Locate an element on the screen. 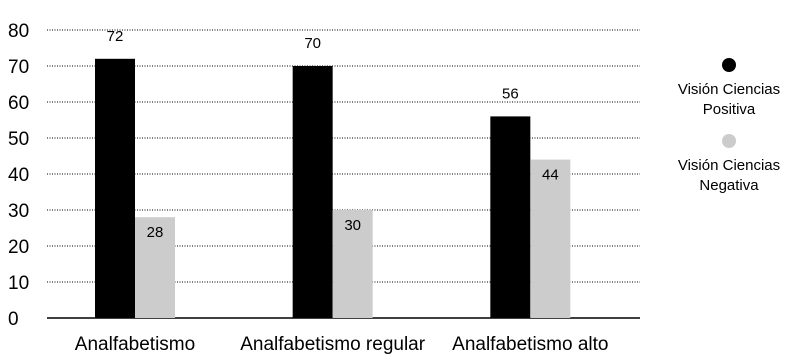 Image resolution: width=797 pixels, height=358 pixels. y-tick-label-0: 0 is located at coordinates (13, 319).